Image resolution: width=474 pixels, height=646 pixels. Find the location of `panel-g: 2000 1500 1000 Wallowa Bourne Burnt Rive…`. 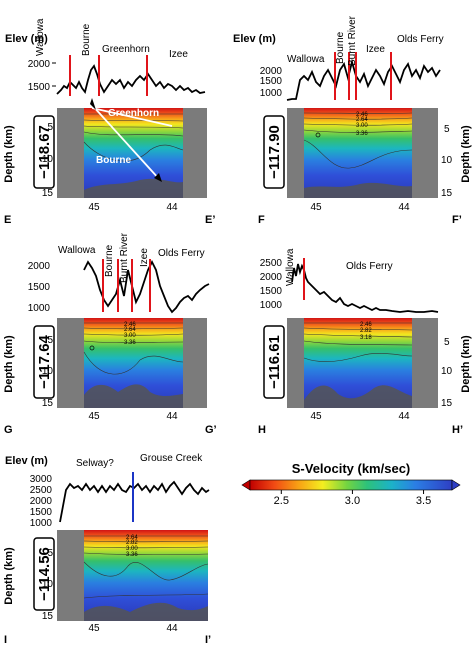

panel-g: 2000 1500 1000 Wallowa Bourne Burnt Rive… is located at coordinates (110, 334).